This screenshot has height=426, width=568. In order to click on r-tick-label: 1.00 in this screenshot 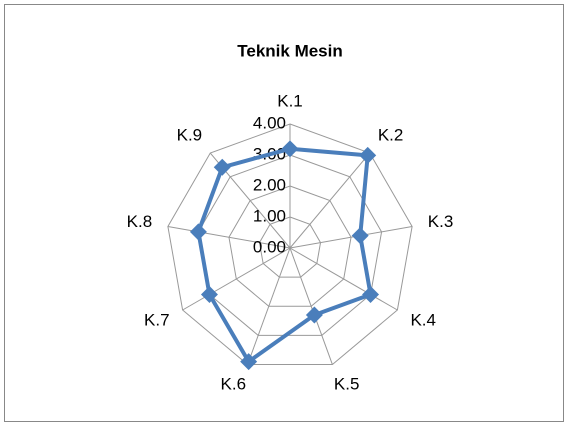, I will do `click(269, 215)`.